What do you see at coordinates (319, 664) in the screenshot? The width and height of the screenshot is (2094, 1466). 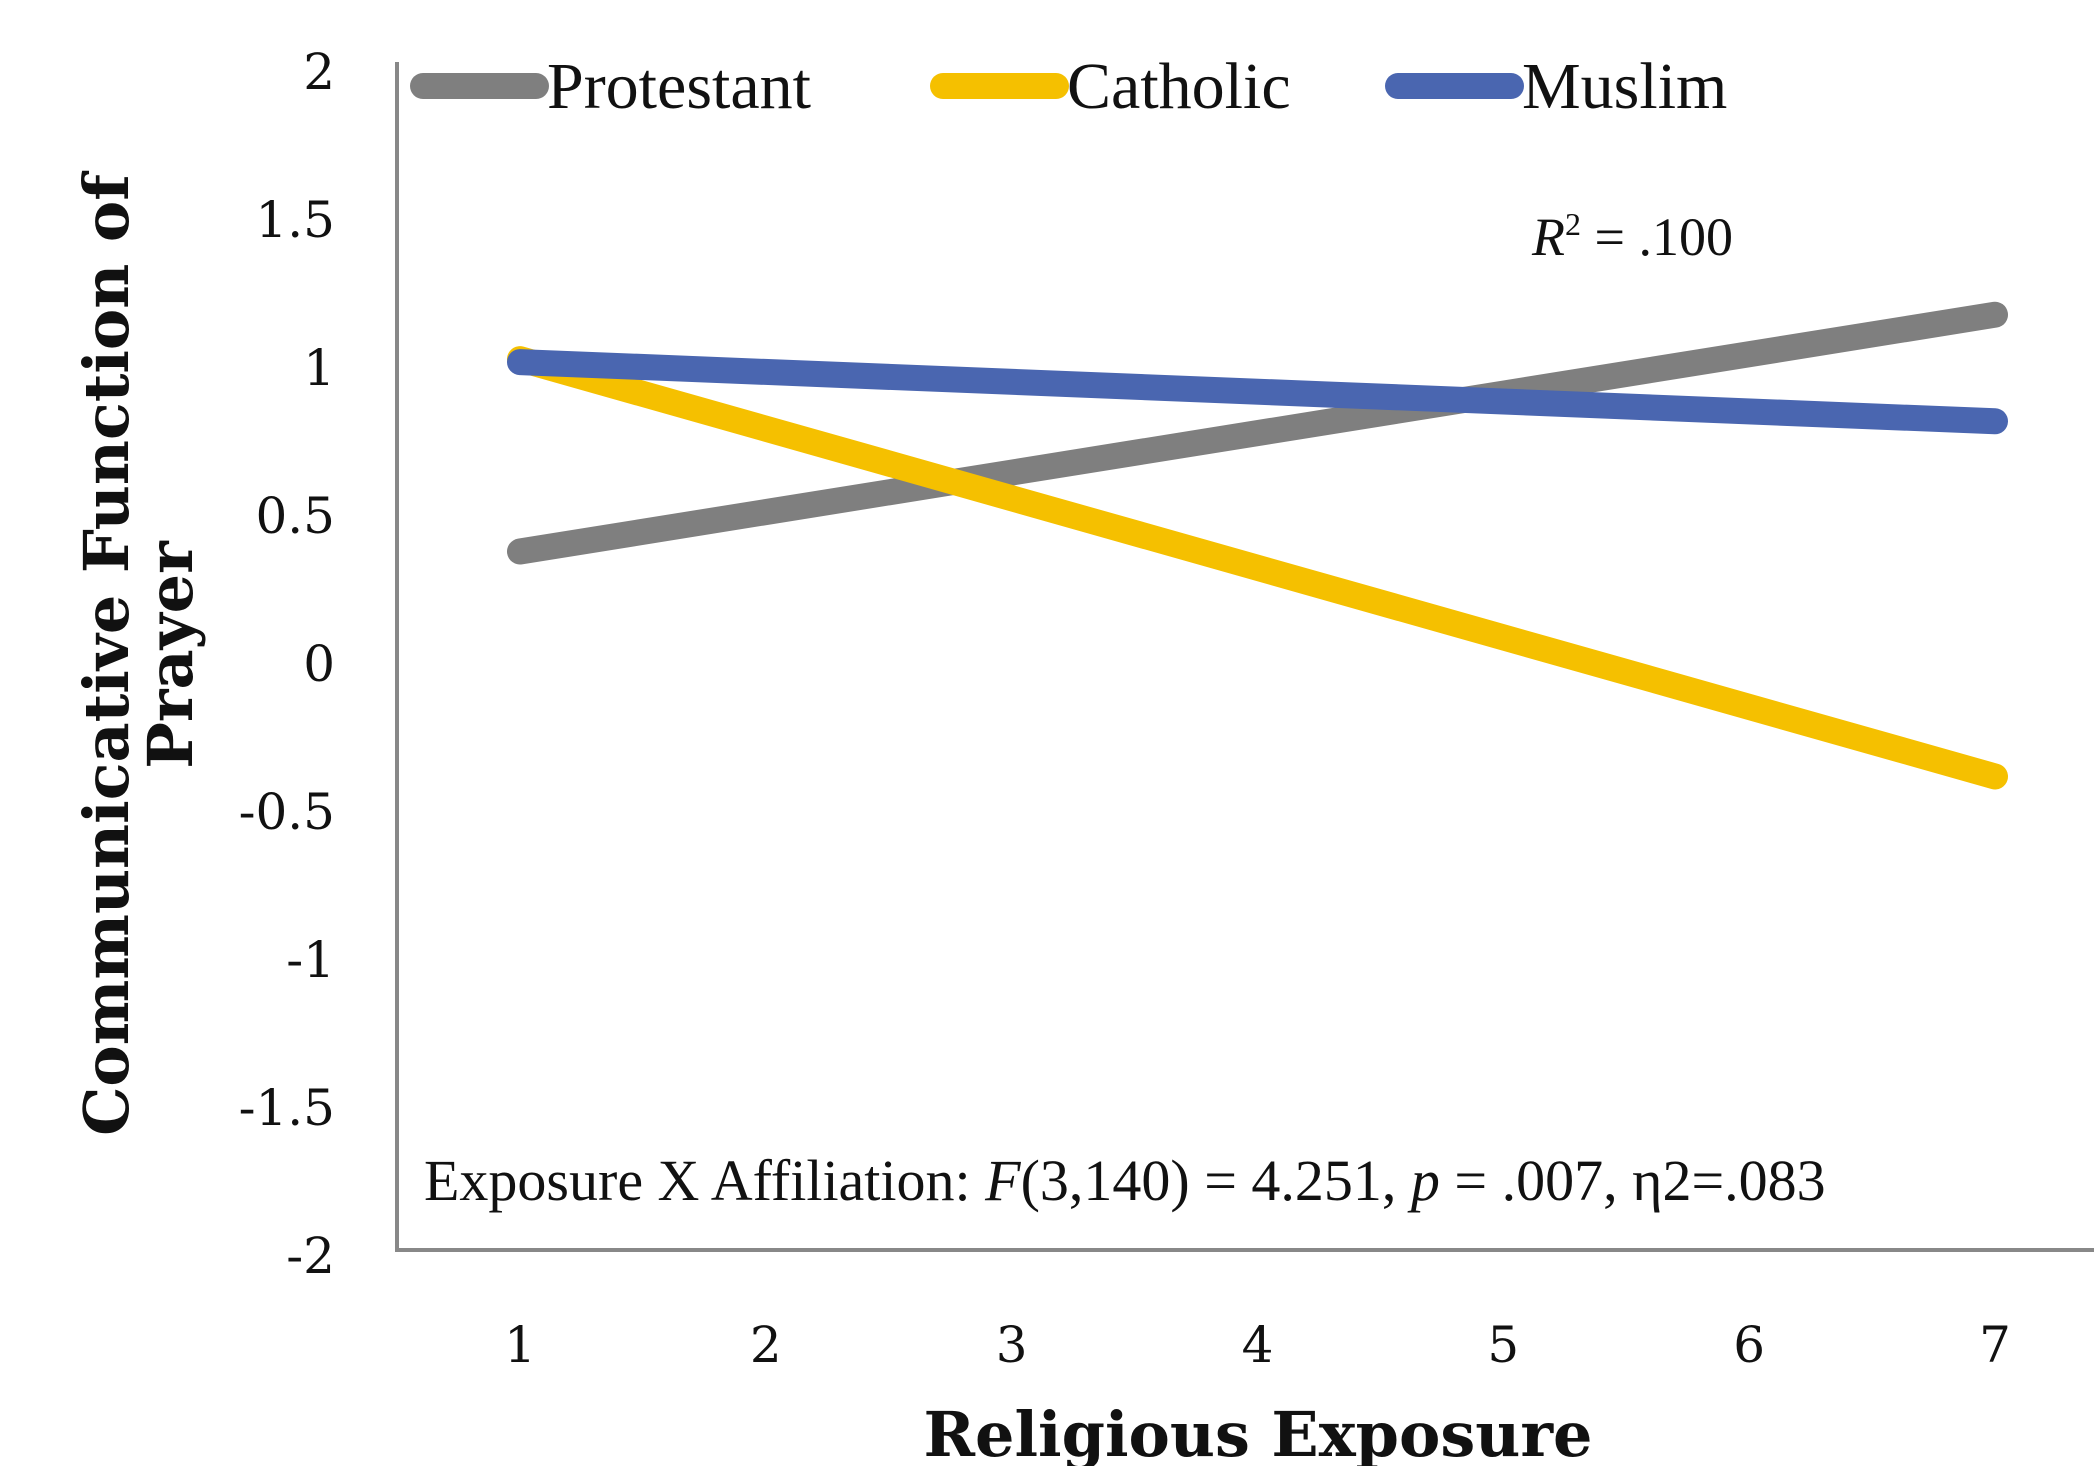 I see `y-tick-label: 0` at bounding box center [319, 664].